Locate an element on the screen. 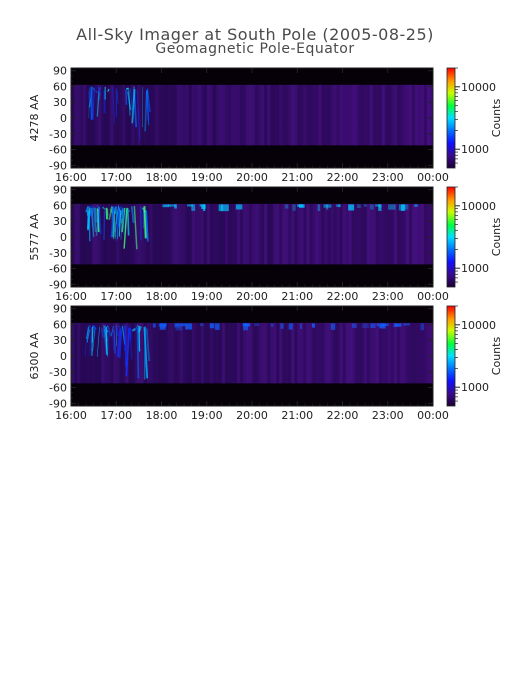  y-axis-title: 4278 AA is located at coordinates (34, 117).